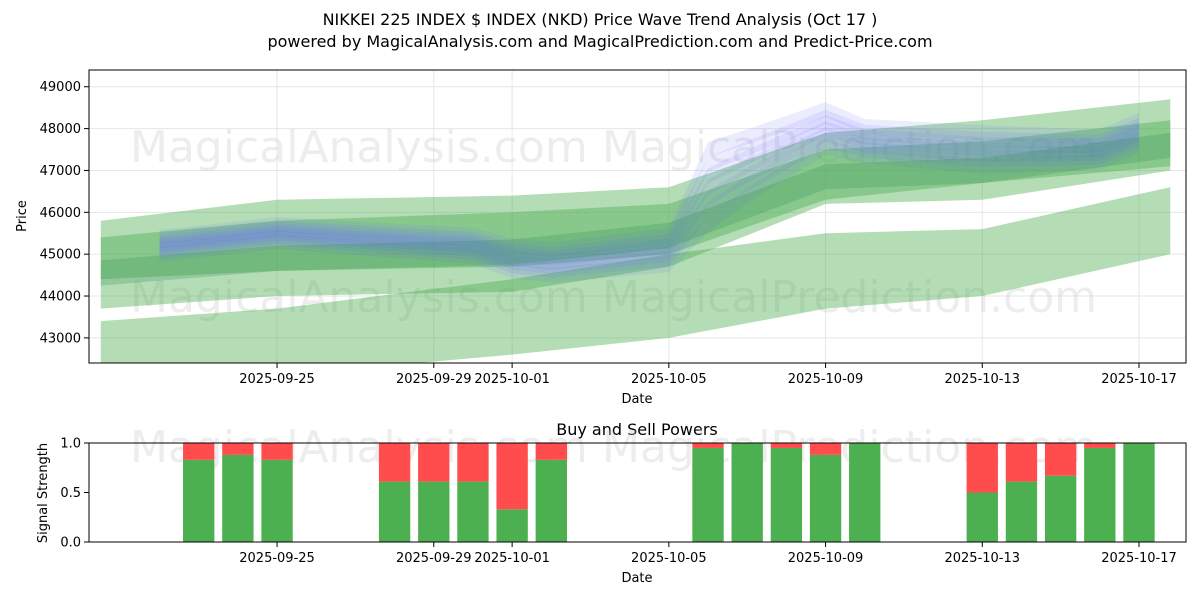  Describe the element at coordinates (669, 379) in the screenshot. I see `price-xtick-label-3: 2025-10-05` at that location.